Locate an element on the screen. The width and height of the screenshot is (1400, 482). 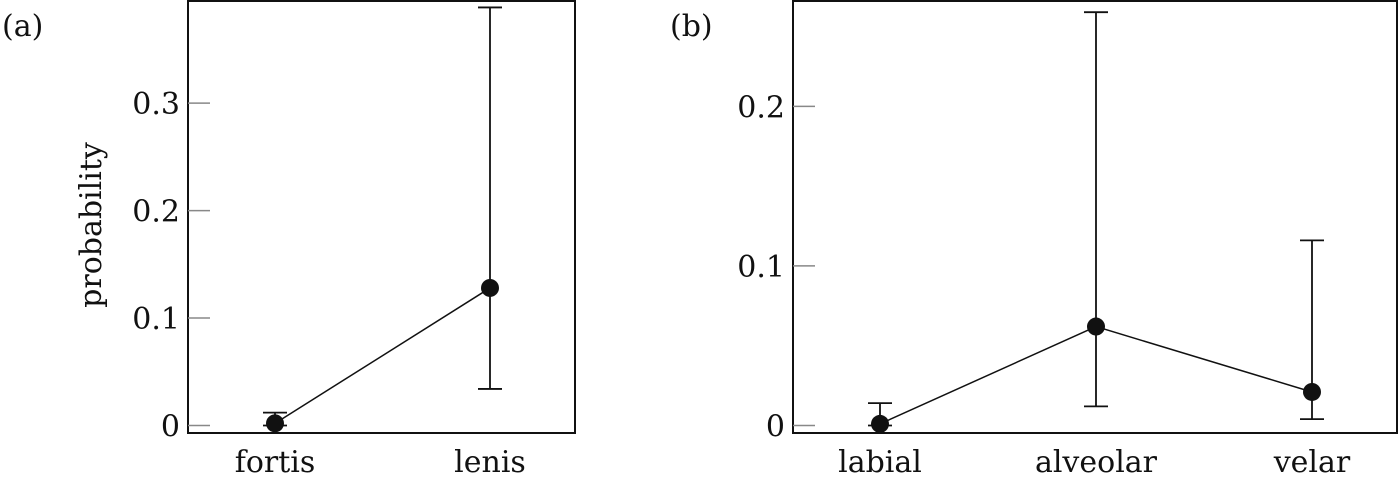
panel-b-y-ticks: 0 0.1 0.2 is located at coordinates (776, 267).